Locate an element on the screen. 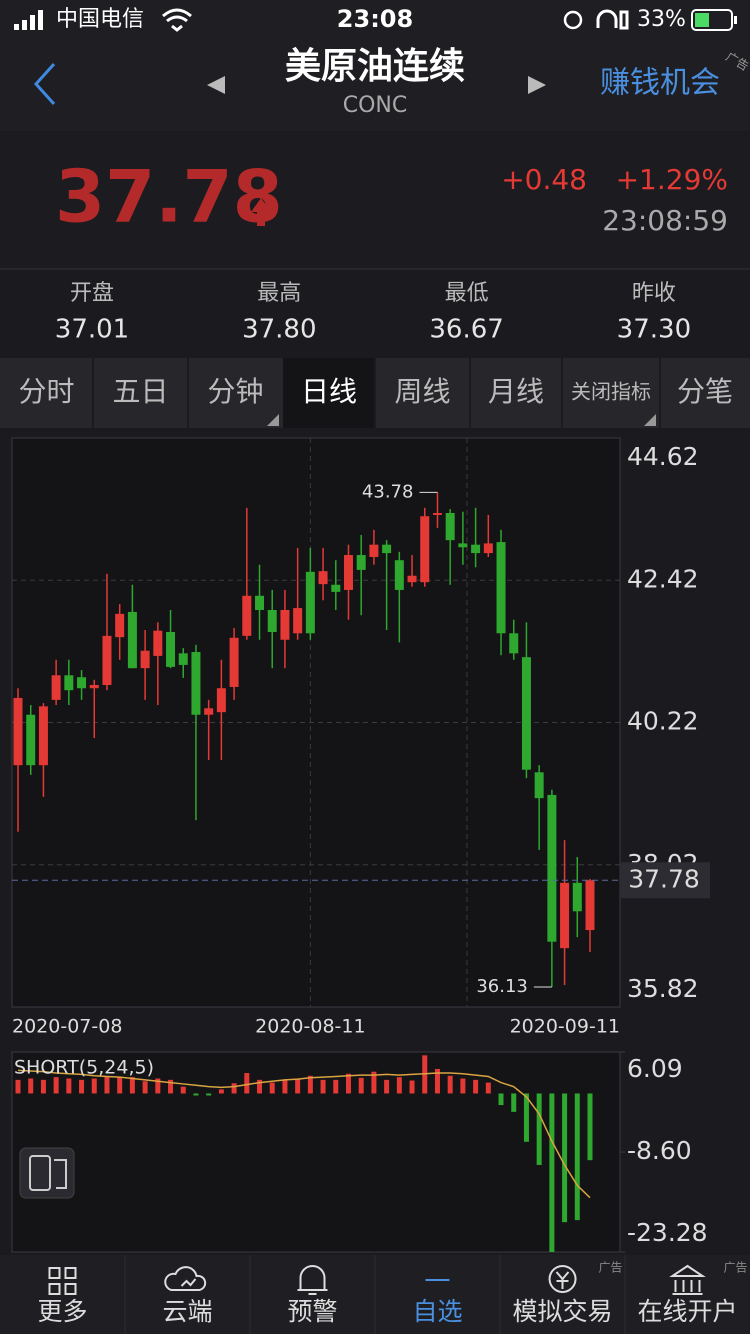  y-tick-label: -8.60 is located at coordinates (659, 1150).